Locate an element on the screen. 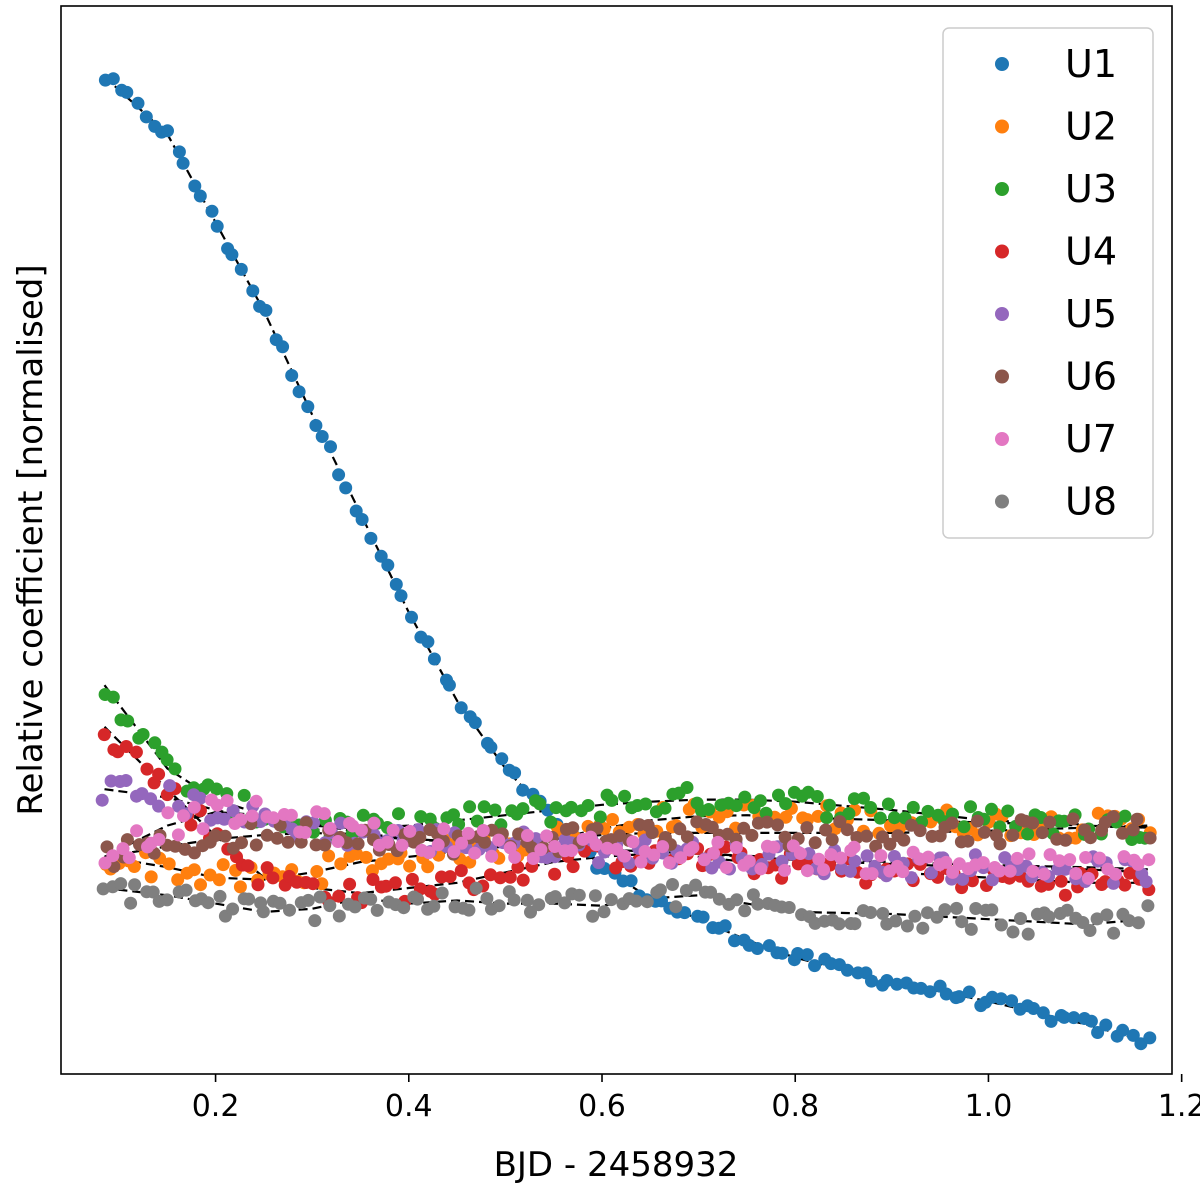 Image resolution: width=1200 pixels, height=1194 pixels. legend-label: U5 is located at coordinates (1091, 314).